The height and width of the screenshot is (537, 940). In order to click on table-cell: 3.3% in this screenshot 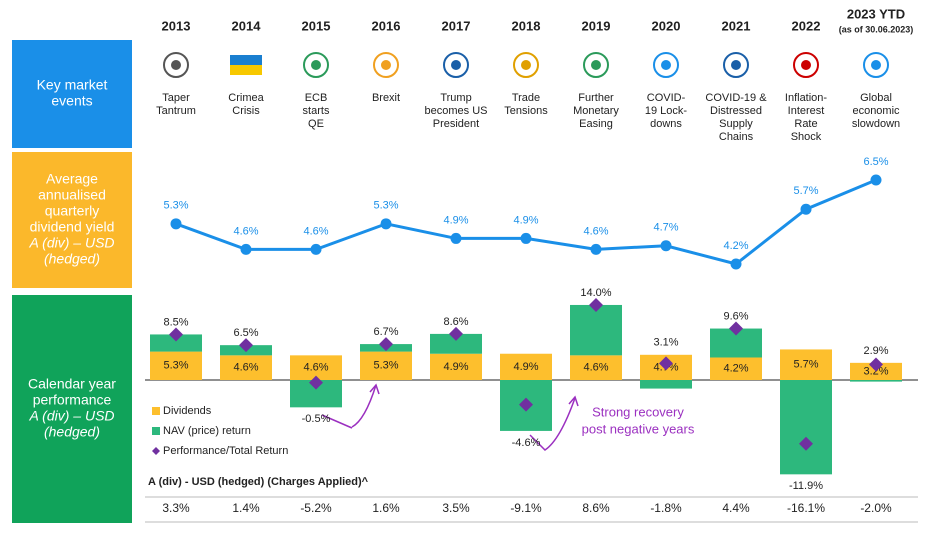, I will do `click(176, 508)`.